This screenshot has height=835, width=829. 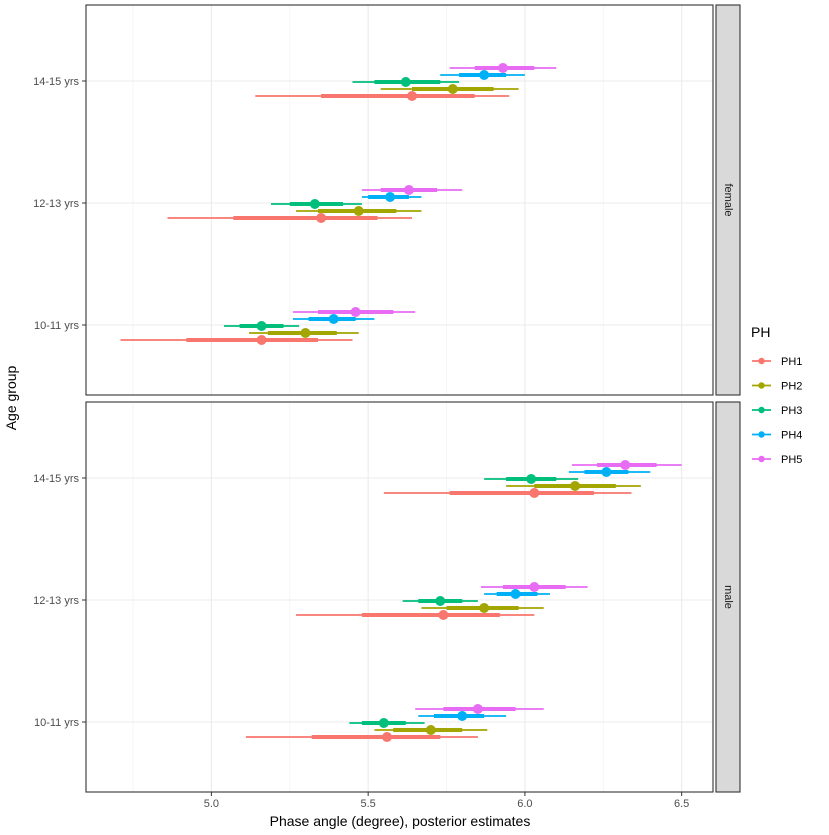 I want to click on legend-label: PH1, so click(x=791, y=362).